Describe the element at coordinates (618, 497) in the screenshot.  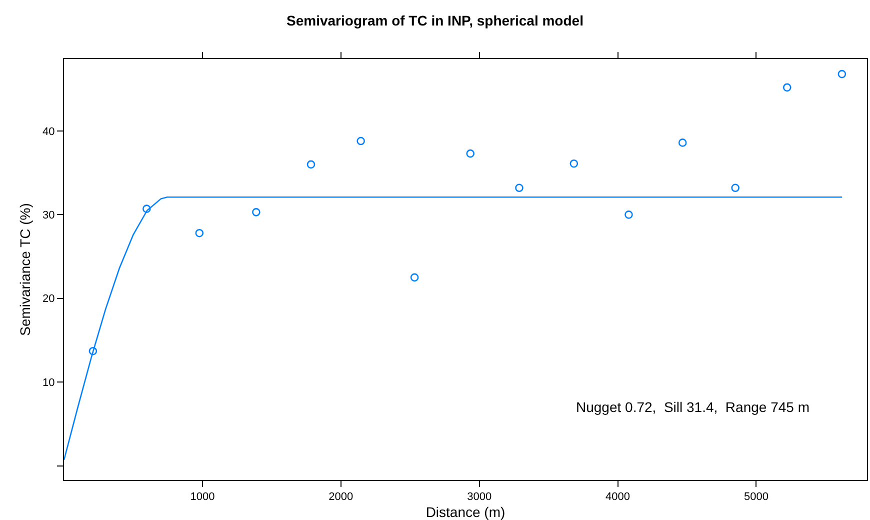
I see `x-tick-label: 4000` at that location.